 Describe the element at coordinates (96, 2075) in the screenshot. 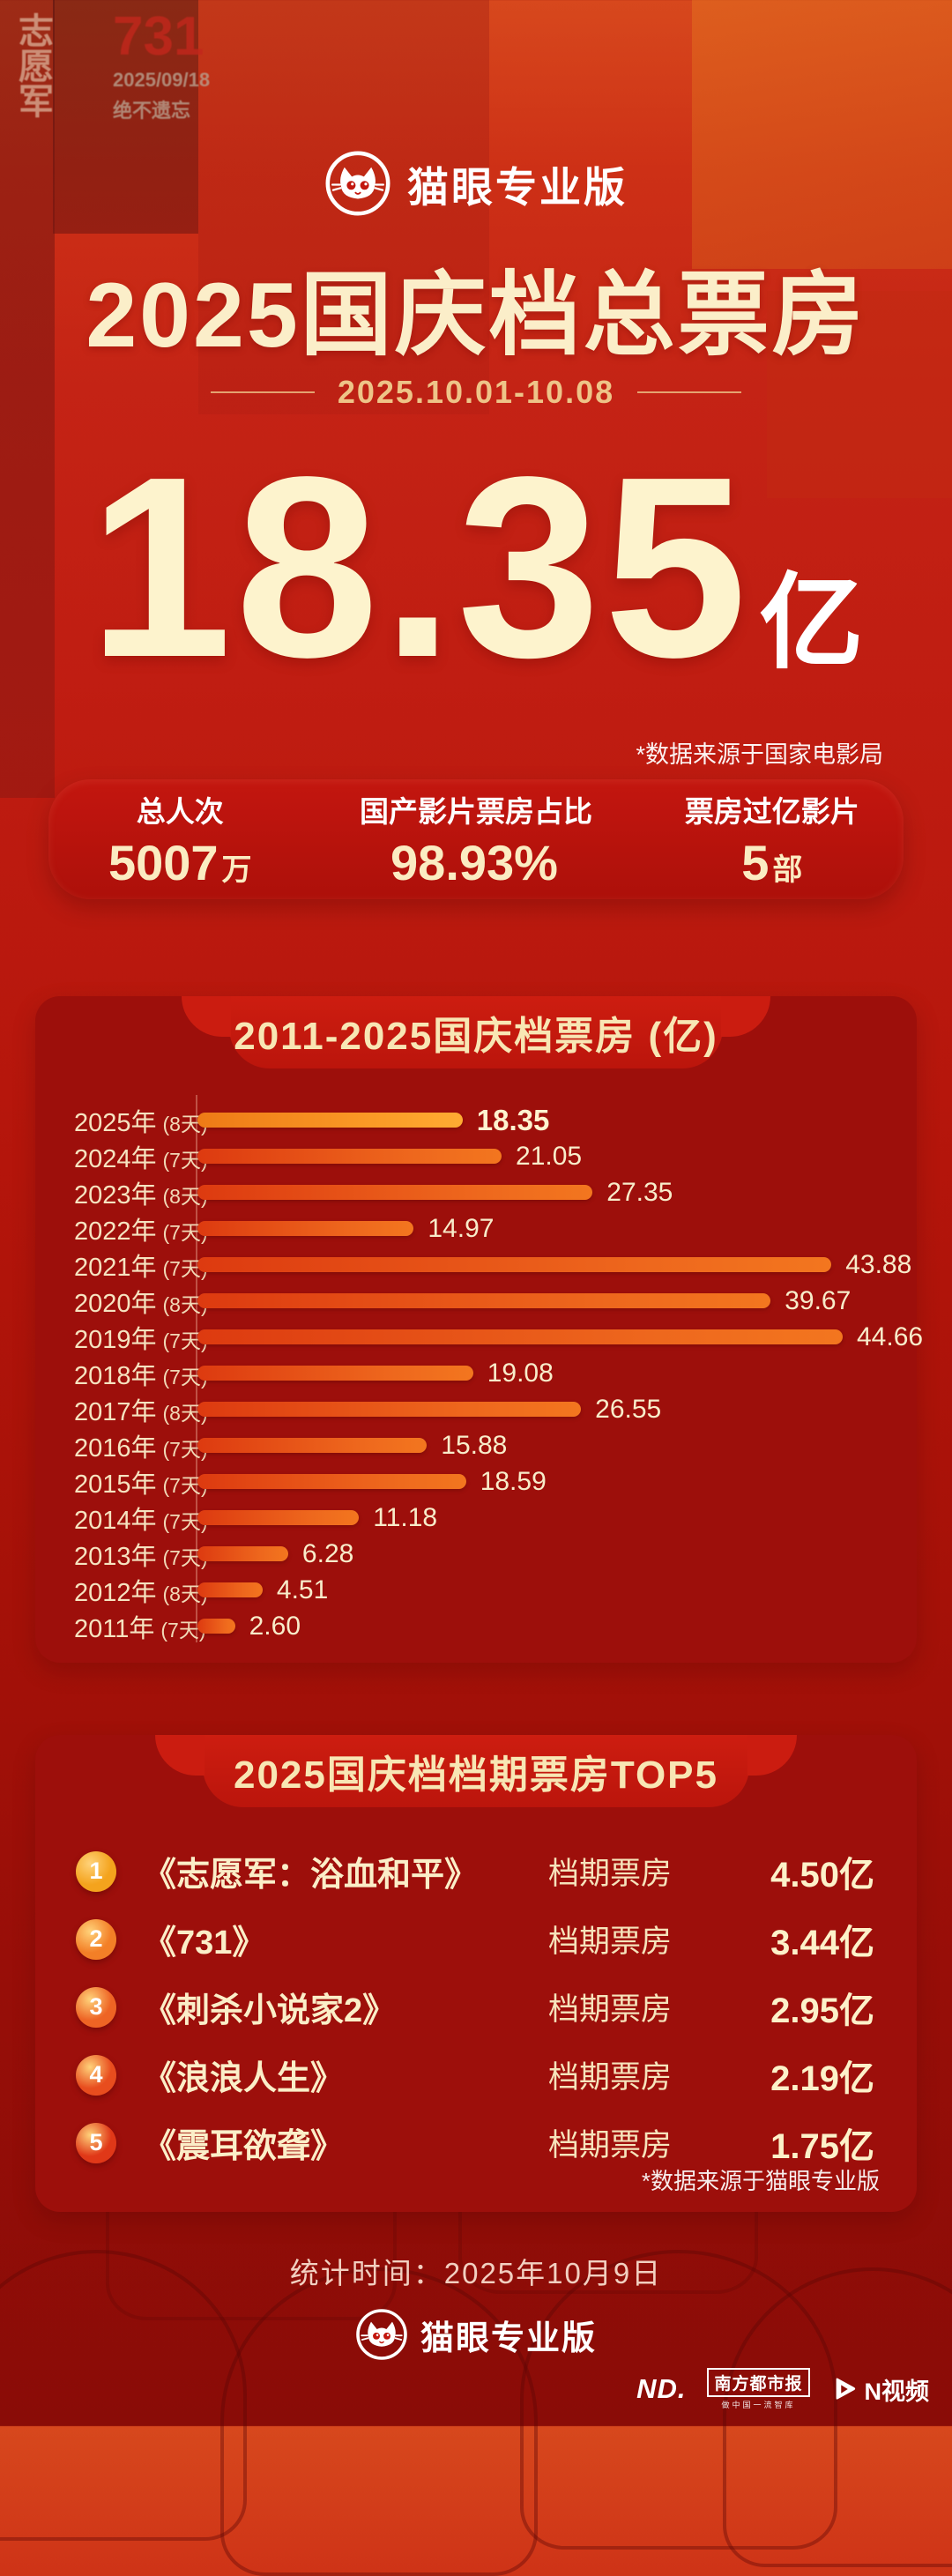

I see `rank-badge: 4` at that location.